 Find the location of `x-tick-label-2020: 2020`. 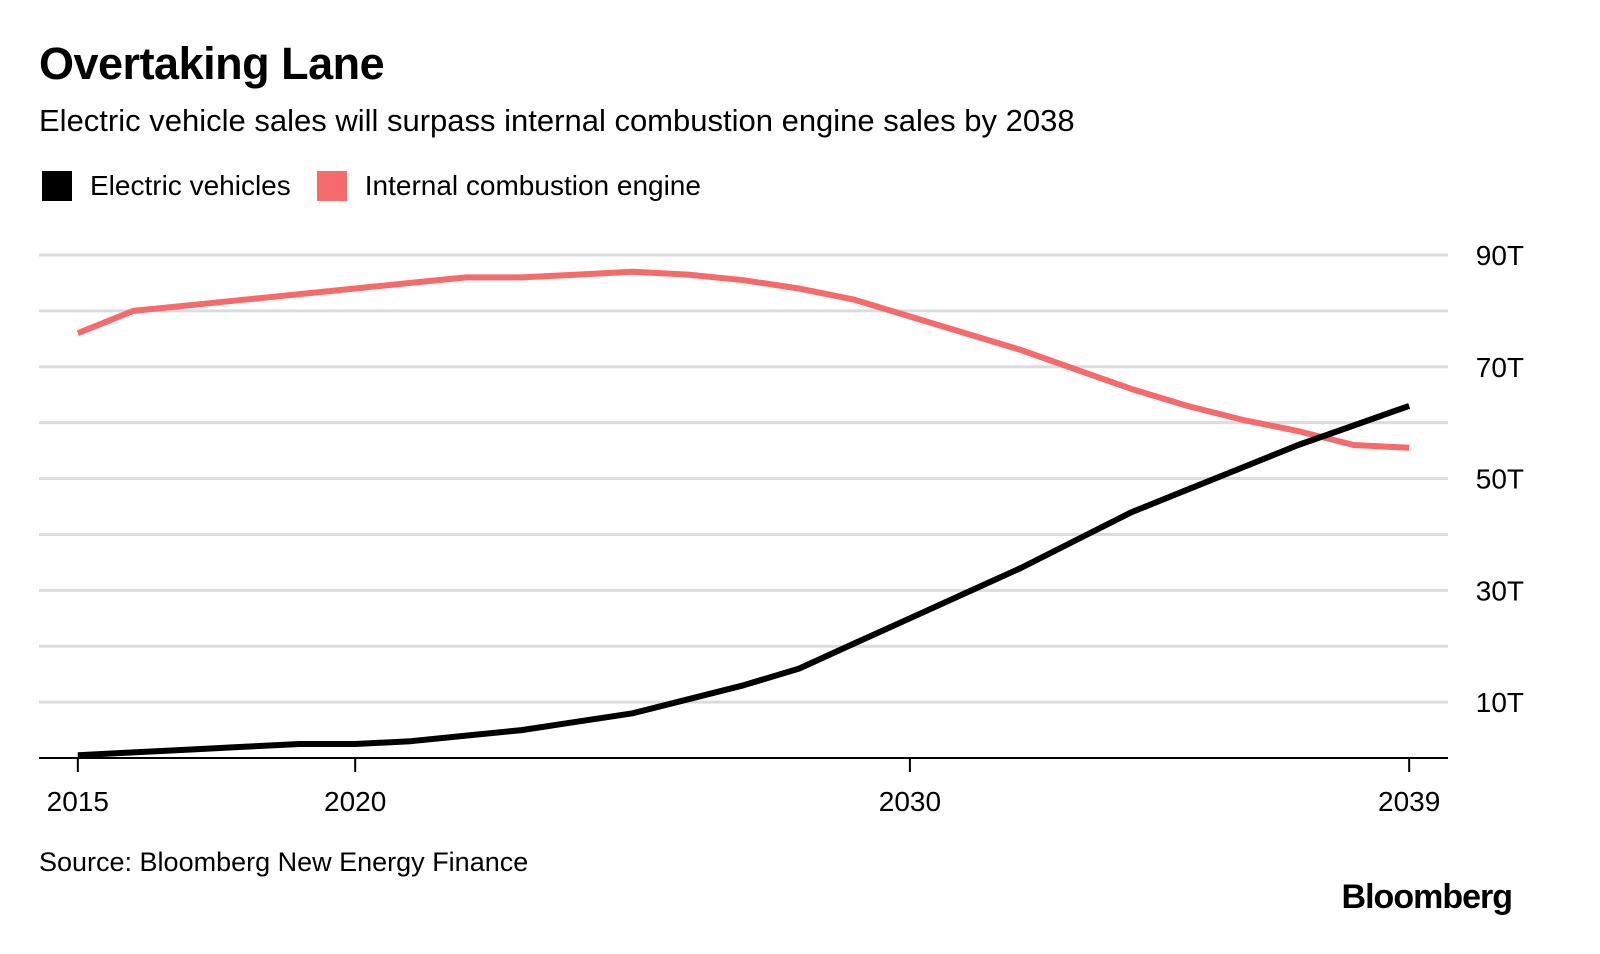

x-tick-label-2020: 2020 is located at coordinates (355, 801).